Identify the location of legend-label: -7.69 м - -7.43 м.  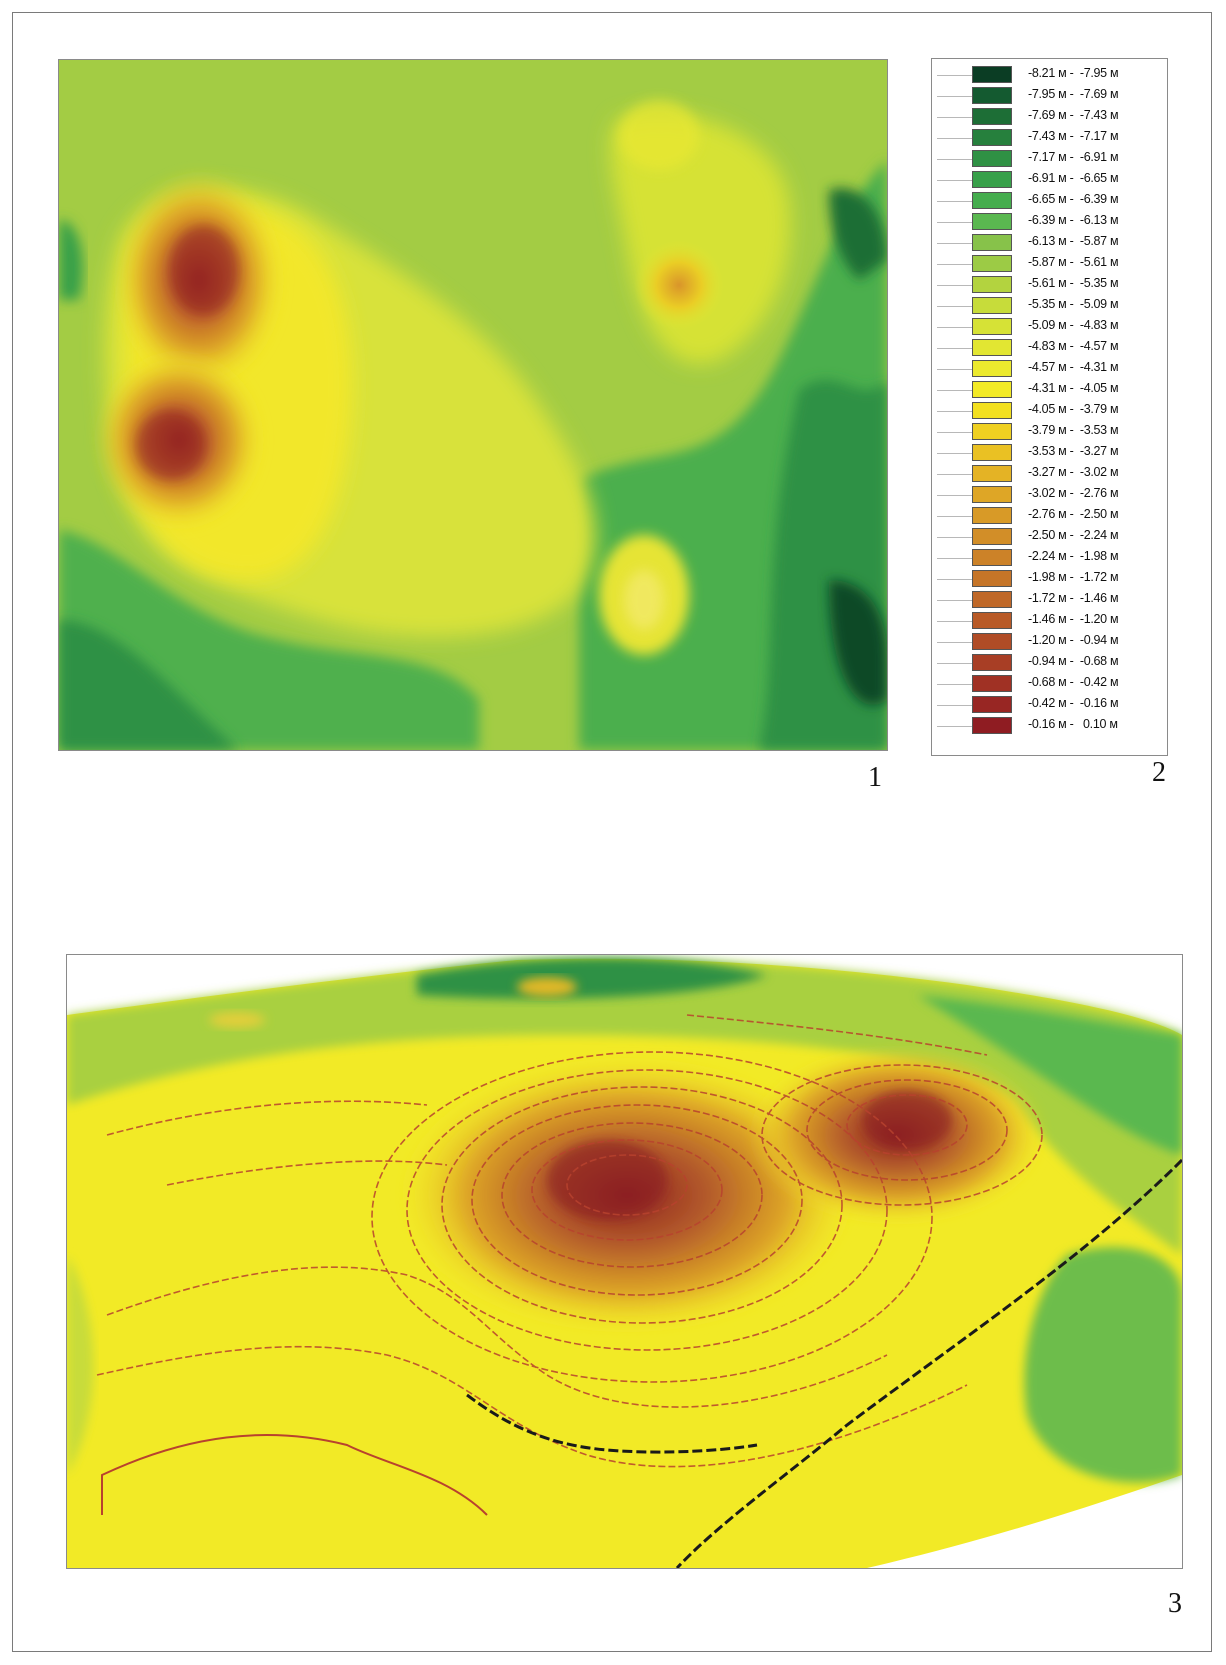
(1073, 115).